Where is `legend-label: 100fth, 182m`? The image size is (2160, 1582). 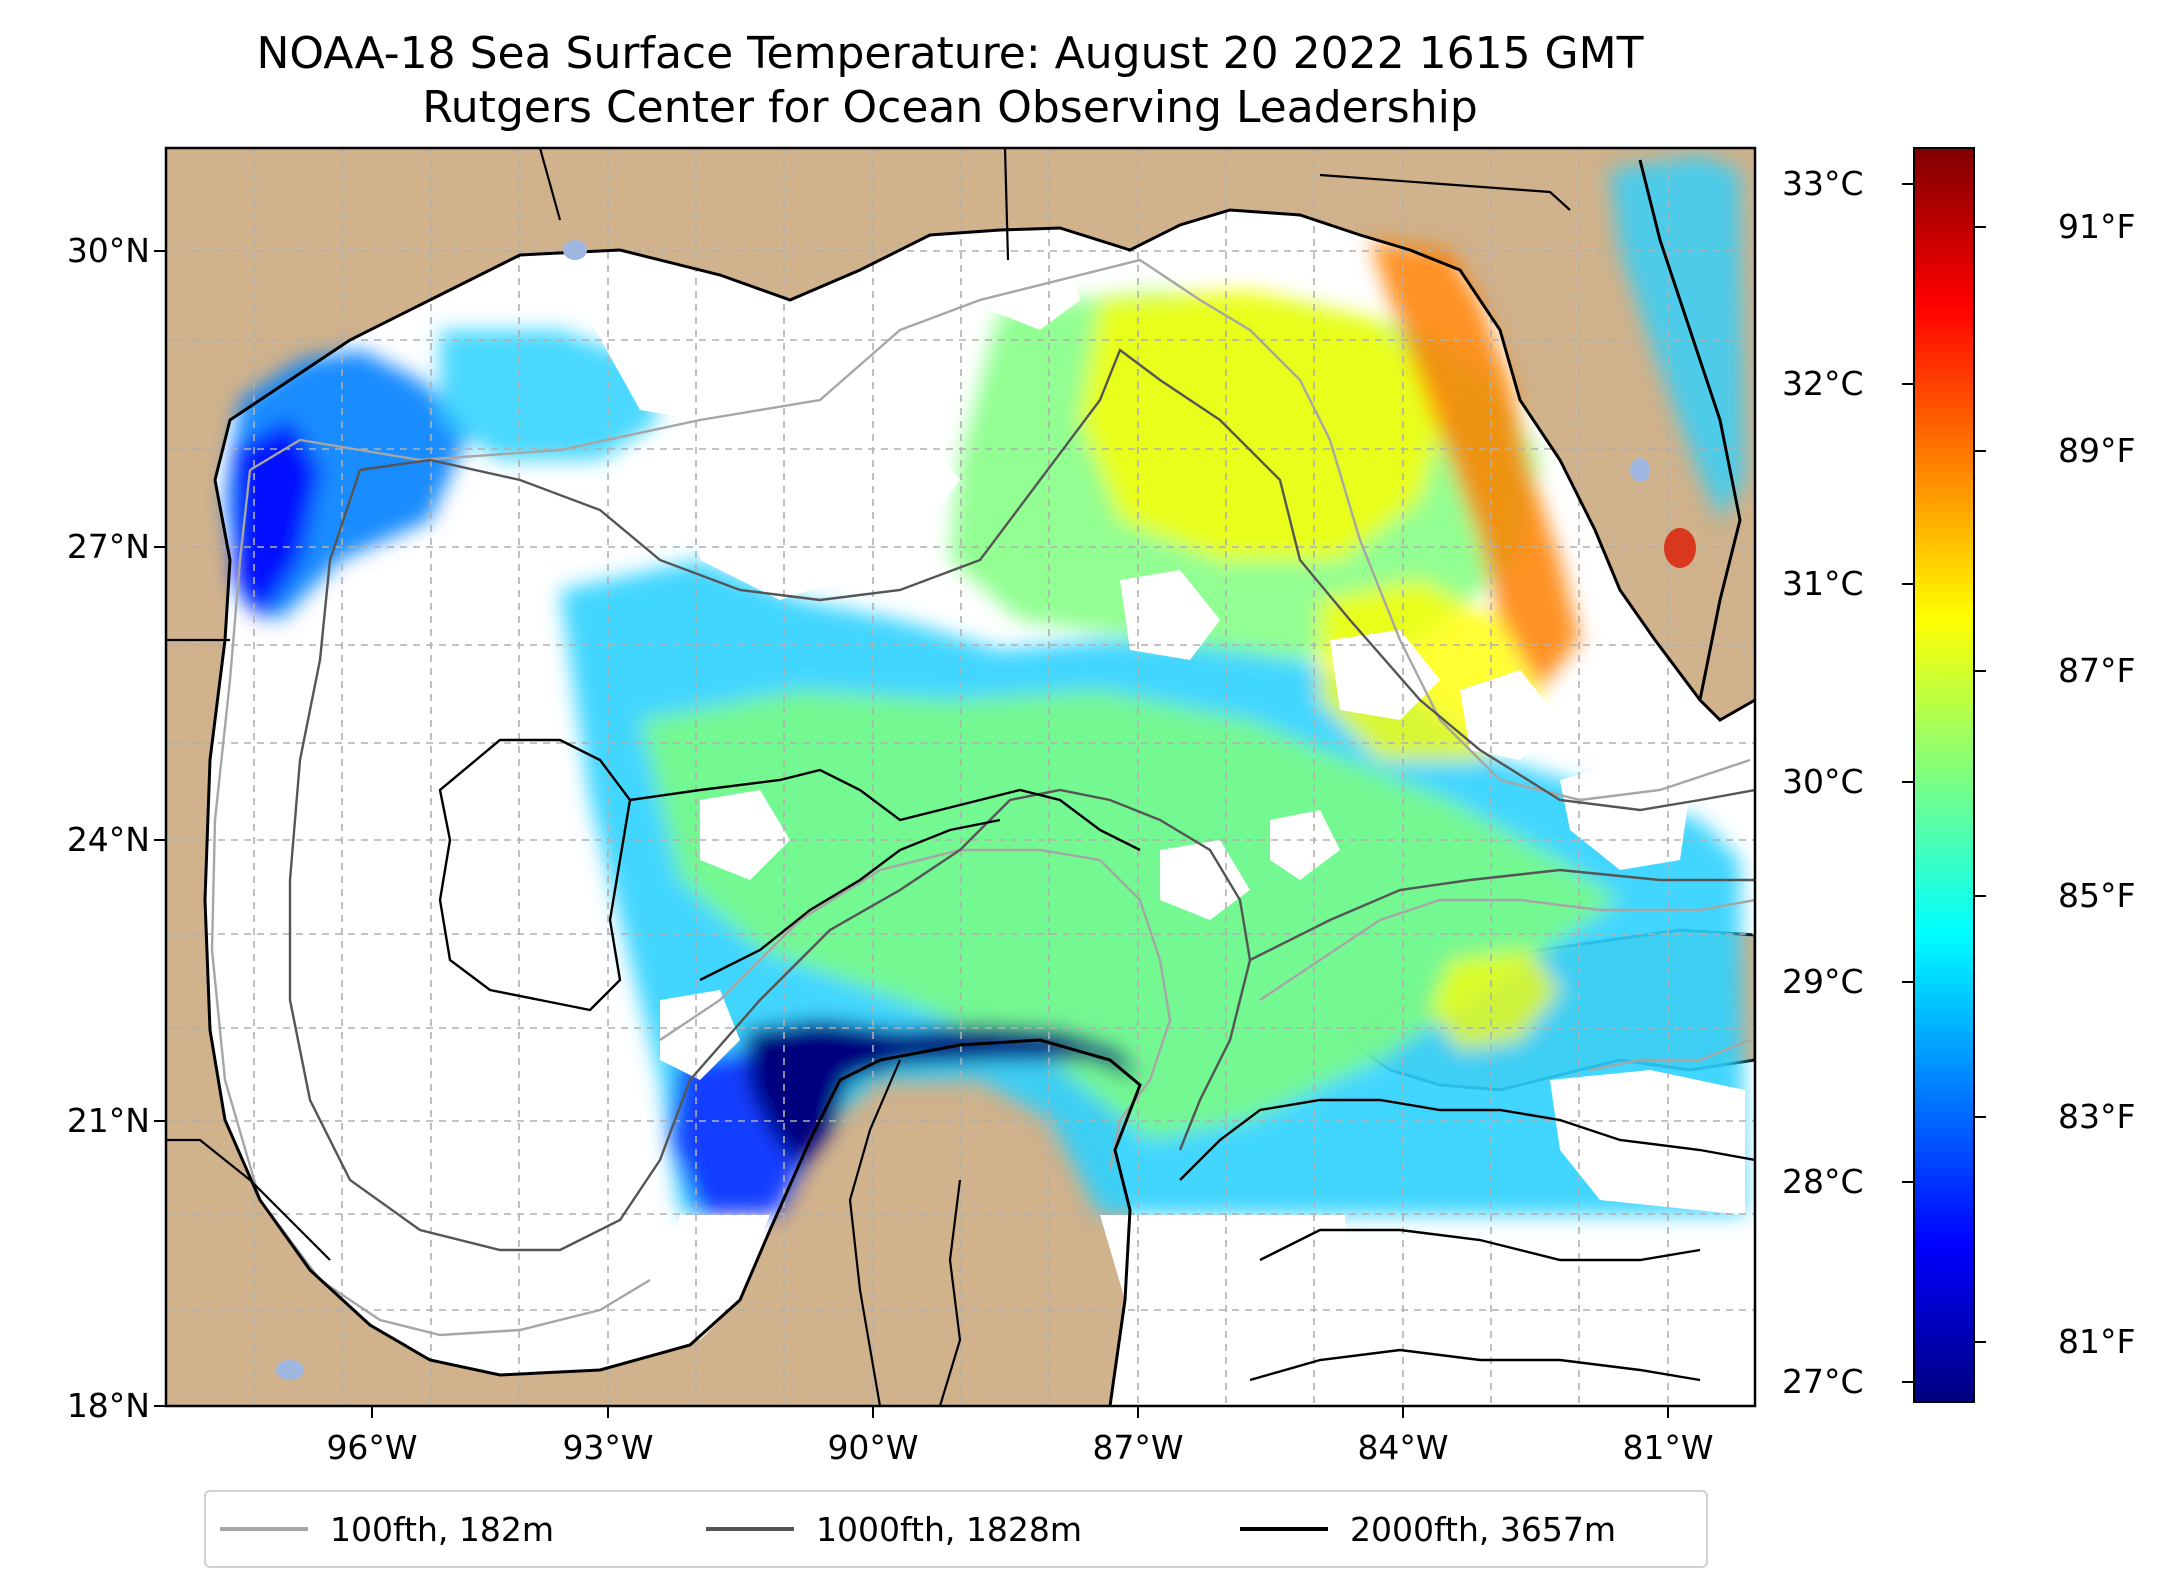 legend-label: 100fth, 182m is located at coordinates (442, 1529).